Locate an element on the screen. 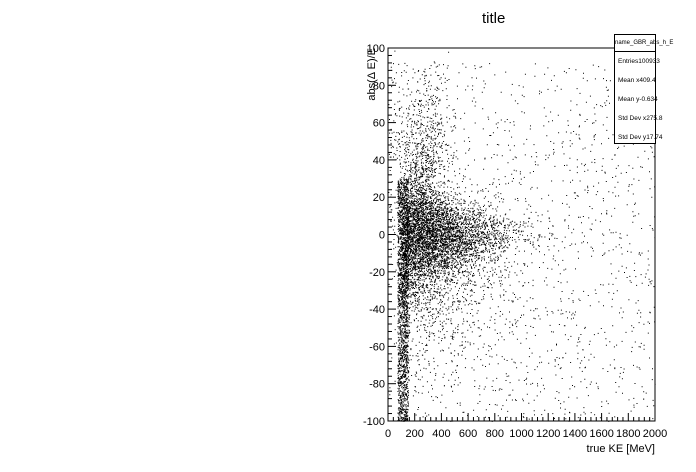  stats-row-label: Entries is located at coordinates (628, 61).